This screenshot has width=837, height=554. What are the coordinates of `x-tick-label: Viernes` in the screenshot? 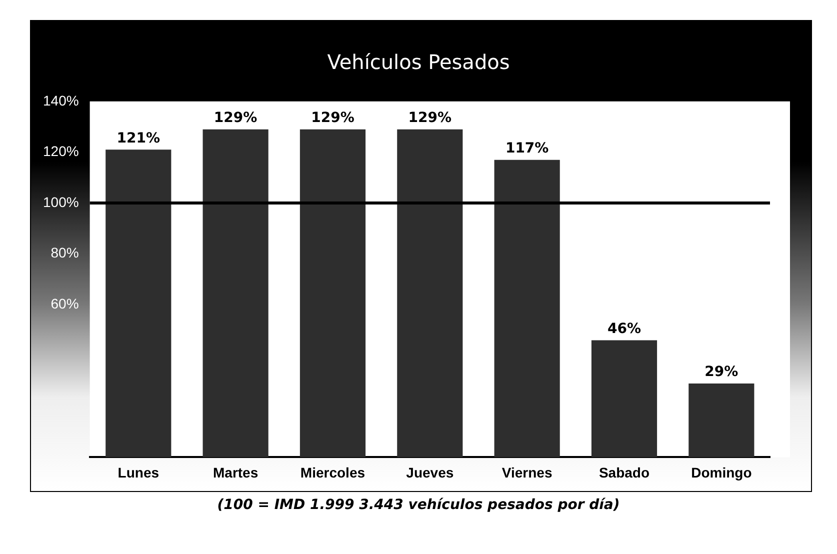 It's located at (527, 472).